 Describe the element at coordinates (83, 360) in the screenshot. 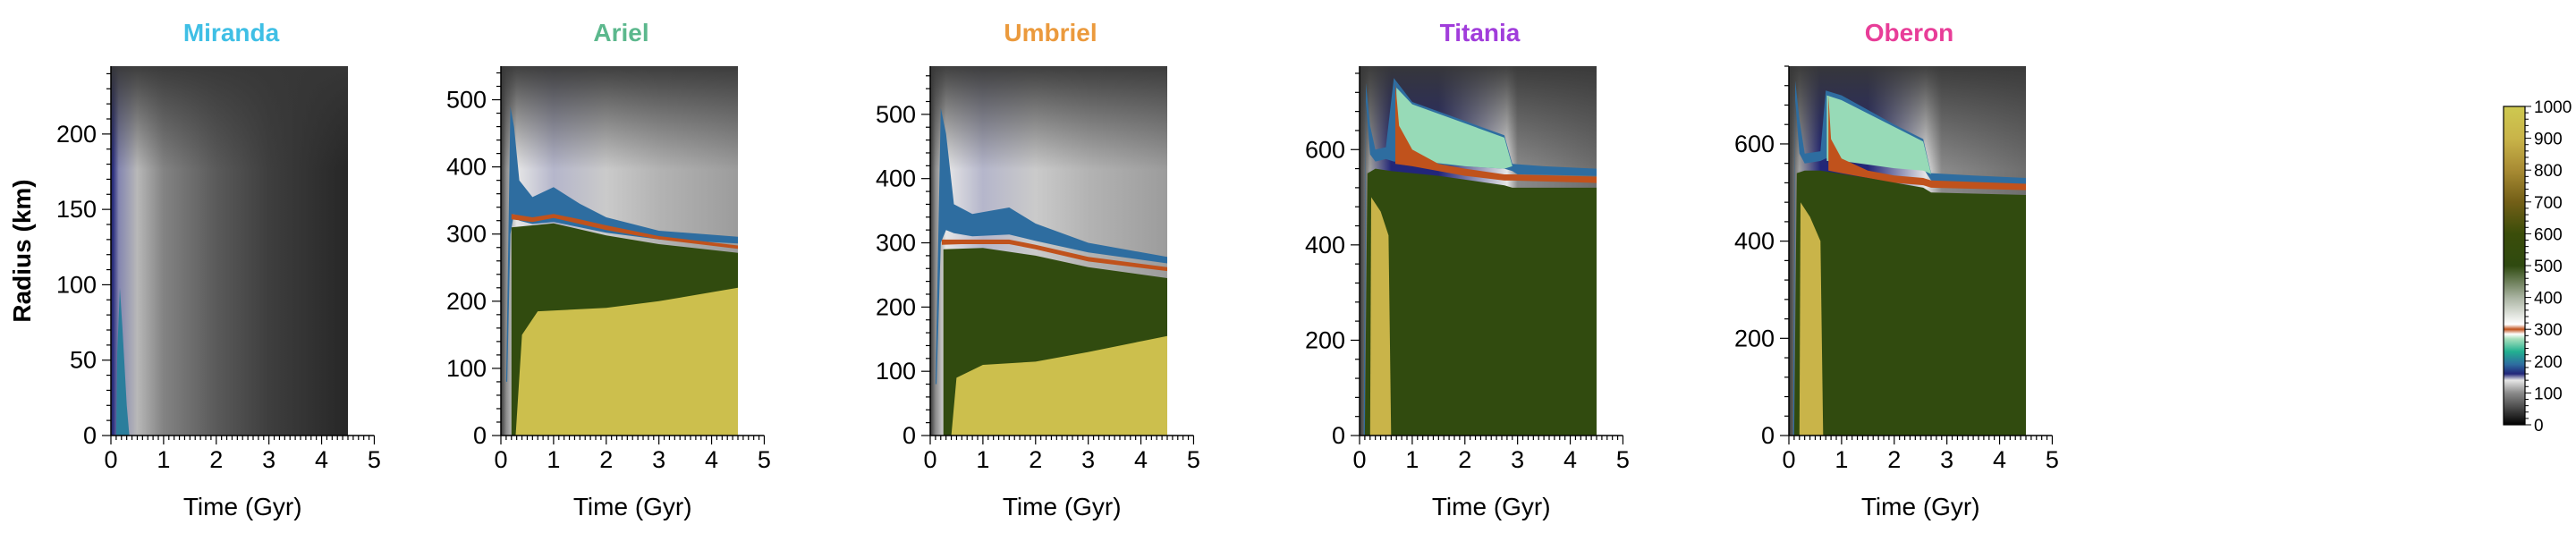

I see `y-tick-label: 50` at that location.